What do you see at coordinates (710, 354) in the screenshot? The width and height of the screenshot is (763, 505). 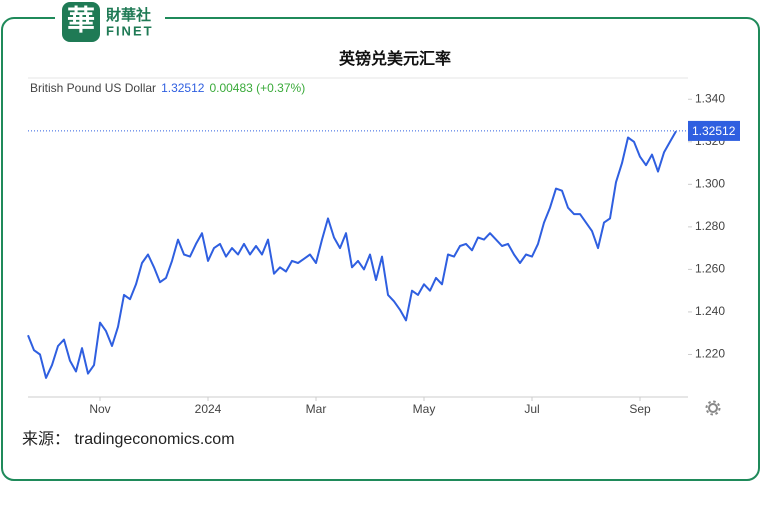 I see `y-tick-label: 1.220` at bounding box center [710, 354].